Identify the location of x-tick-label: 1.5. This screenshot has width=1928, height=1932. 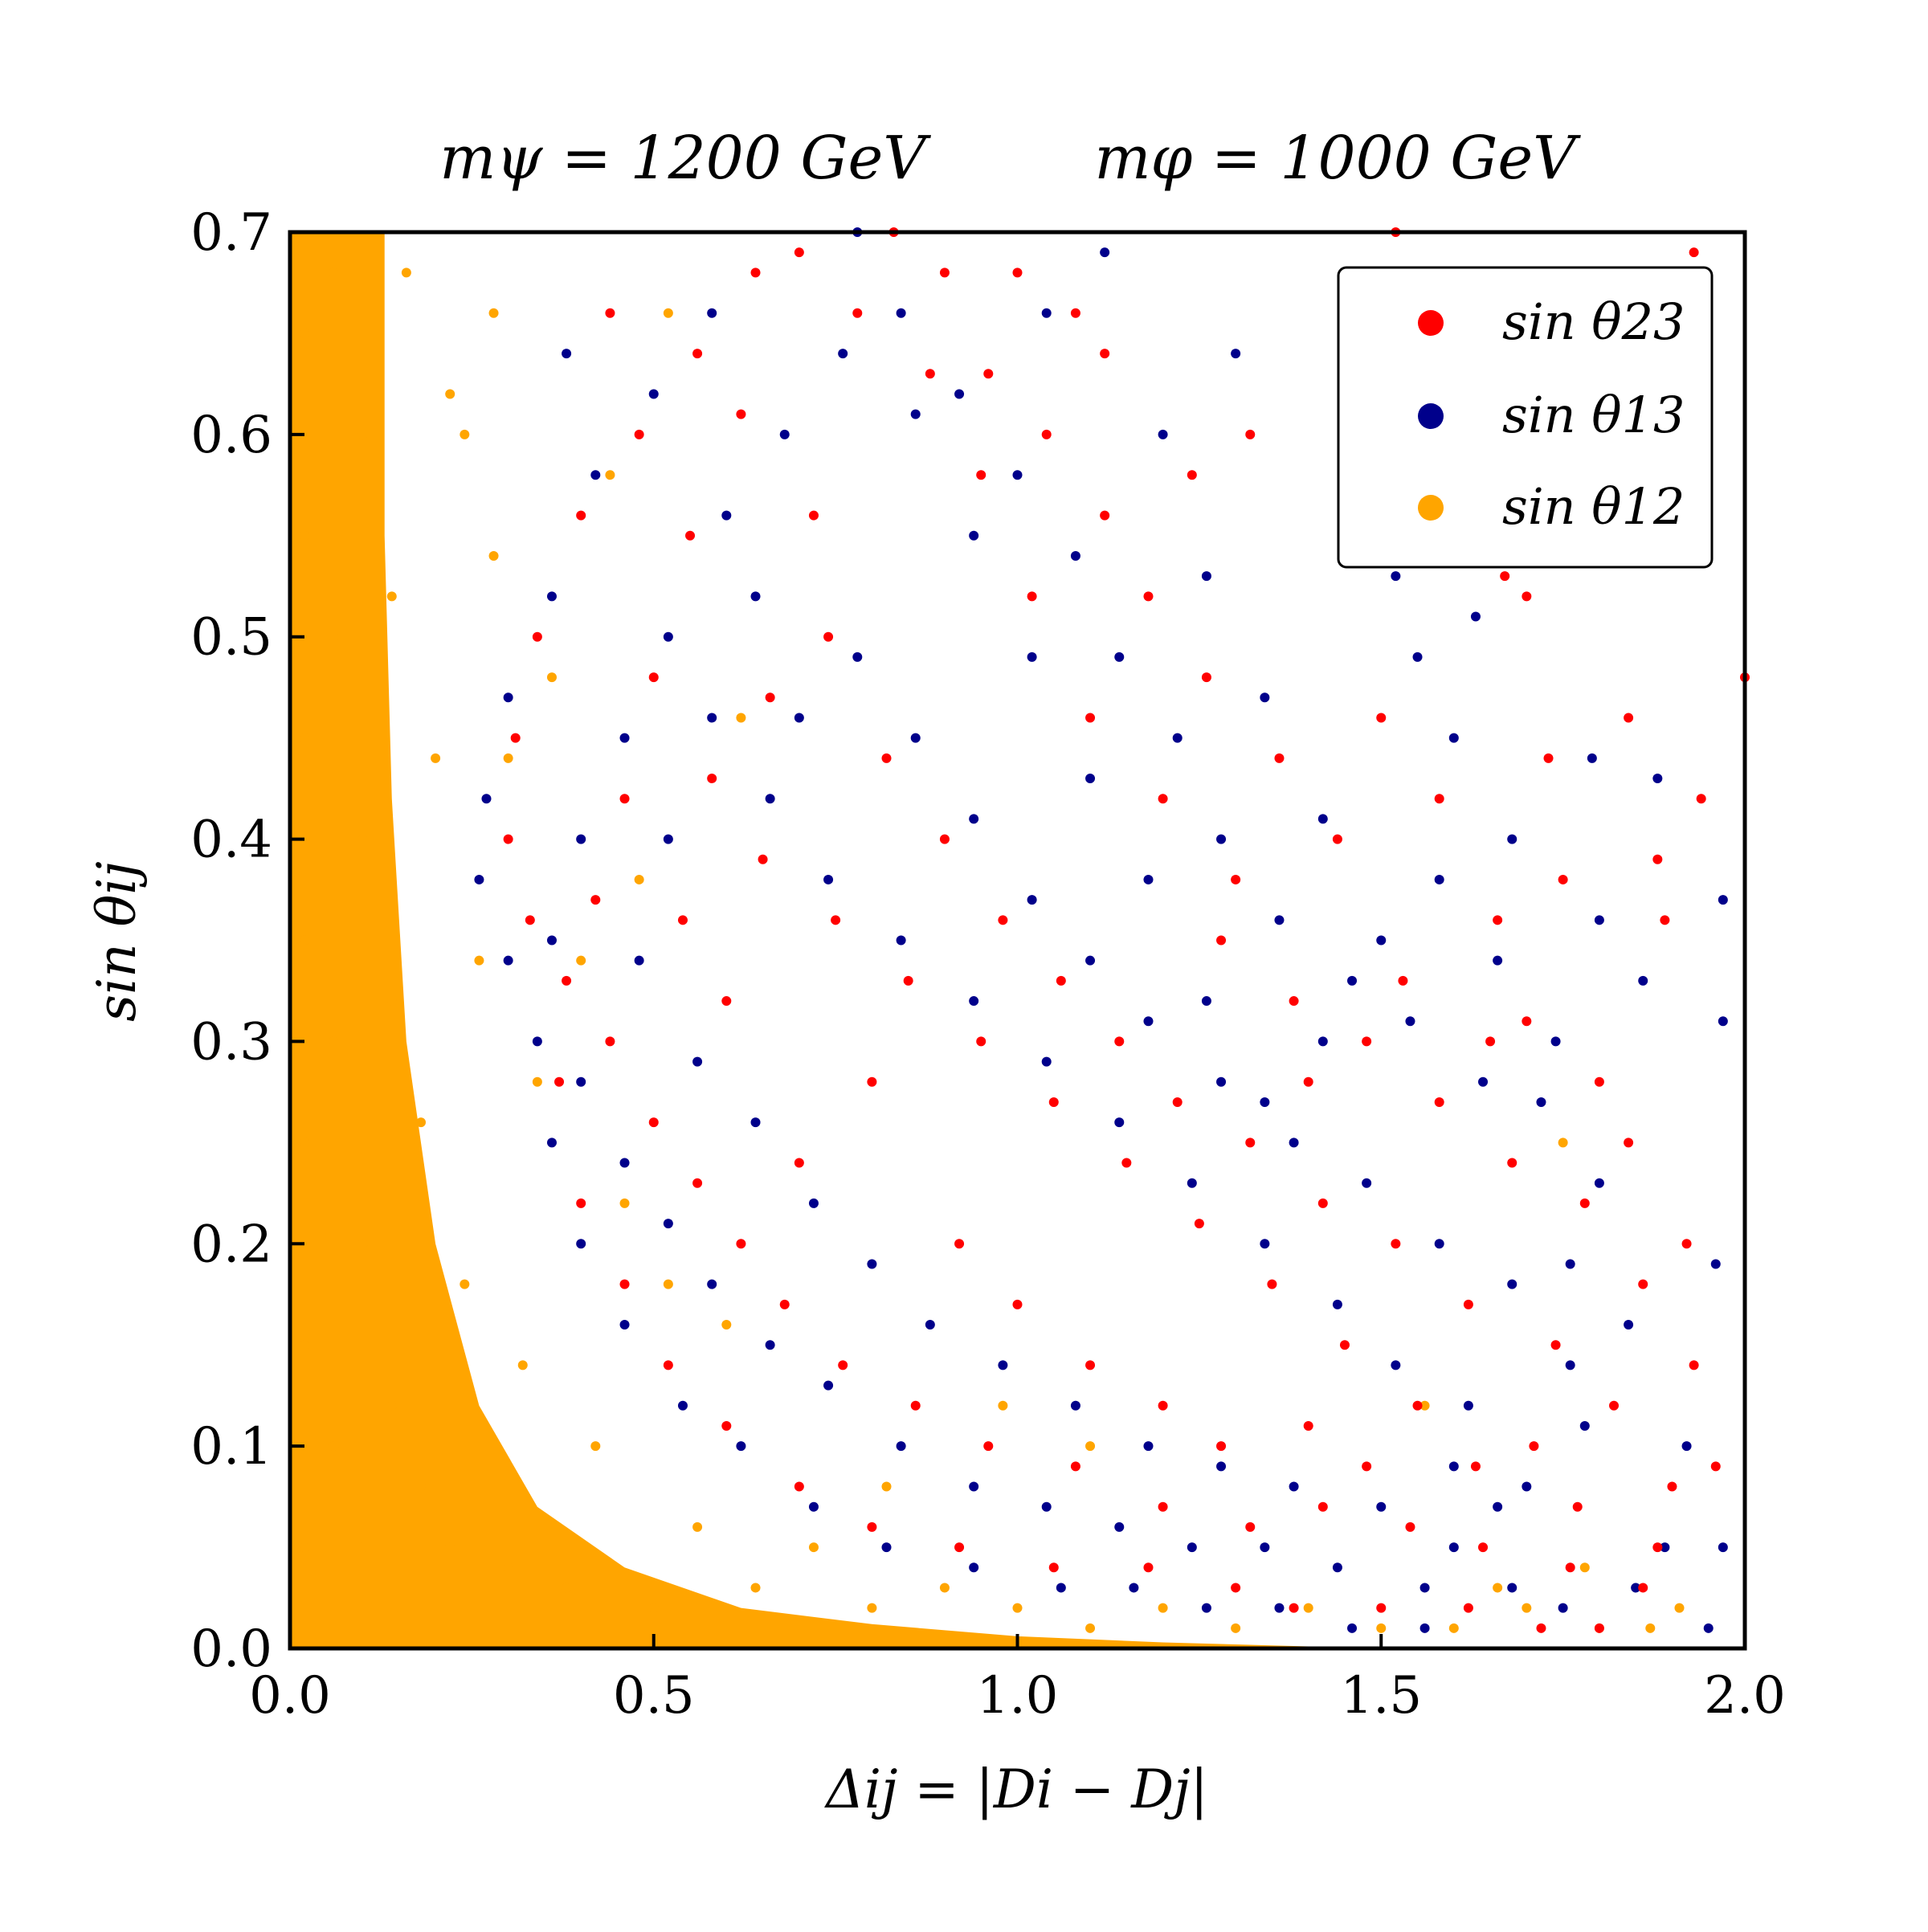
(1381, 1696).